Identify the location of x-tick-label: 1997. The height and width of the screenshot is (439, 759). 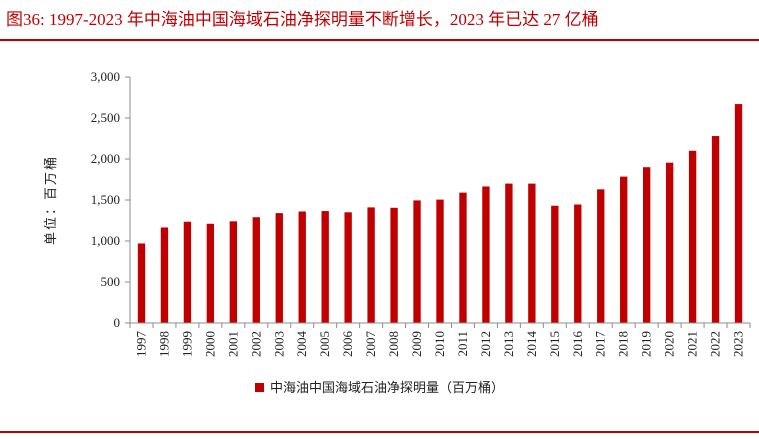
(140, 344).